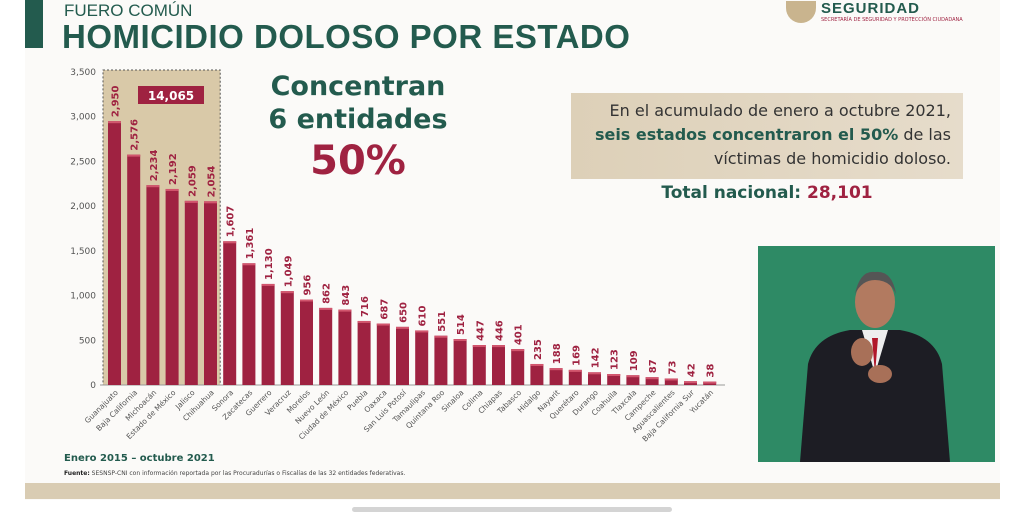 The height and width of the screenshot is (525, 1024). What do you see at coordinates (231, 222) in the screenshot?
I see `bar-value-label: 1,607` at bounding box center [231, 222].